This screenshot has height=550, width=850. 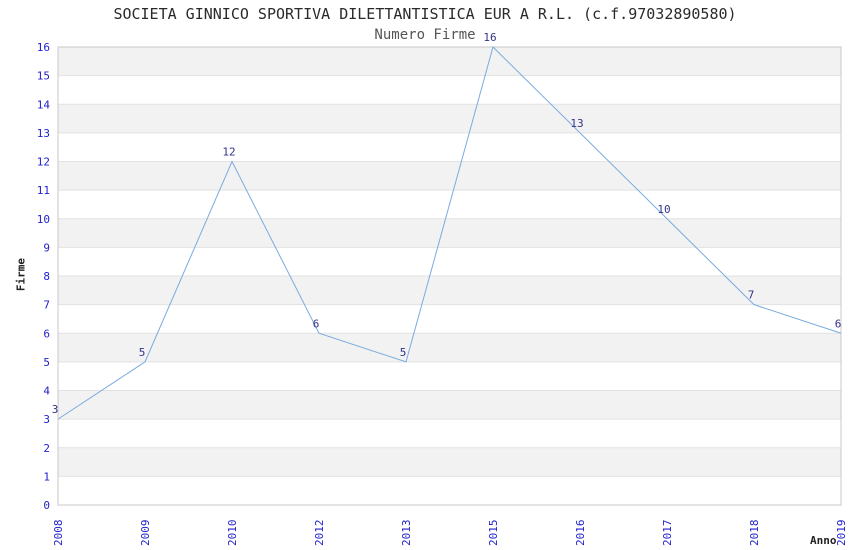 I want to click on svg-text: 4, so click(x=46, y=391).